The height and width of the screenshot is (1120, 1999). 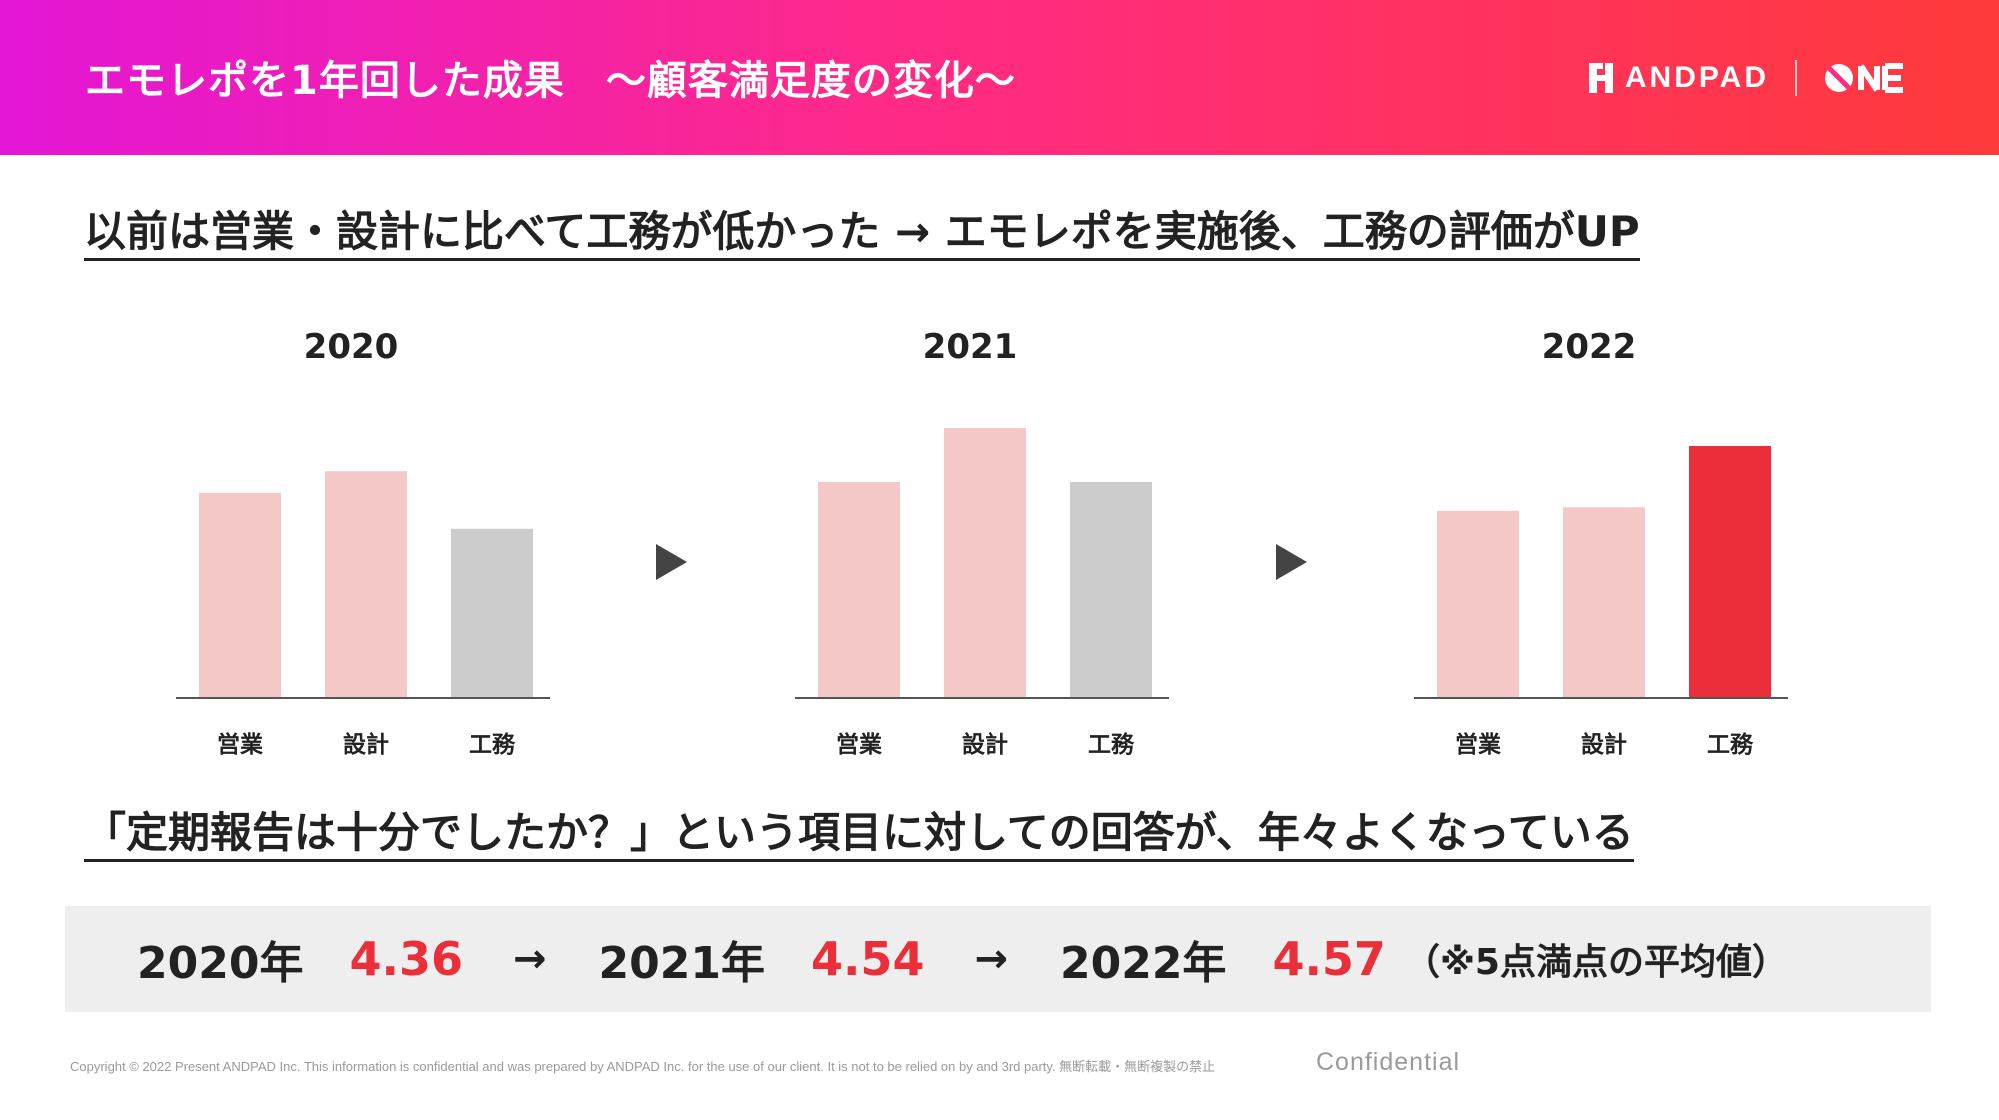 What do you see at coordinates (681, 963) in the screenshot?
I see `score-year-2021: 2021年` at bounding box center [681, 963].